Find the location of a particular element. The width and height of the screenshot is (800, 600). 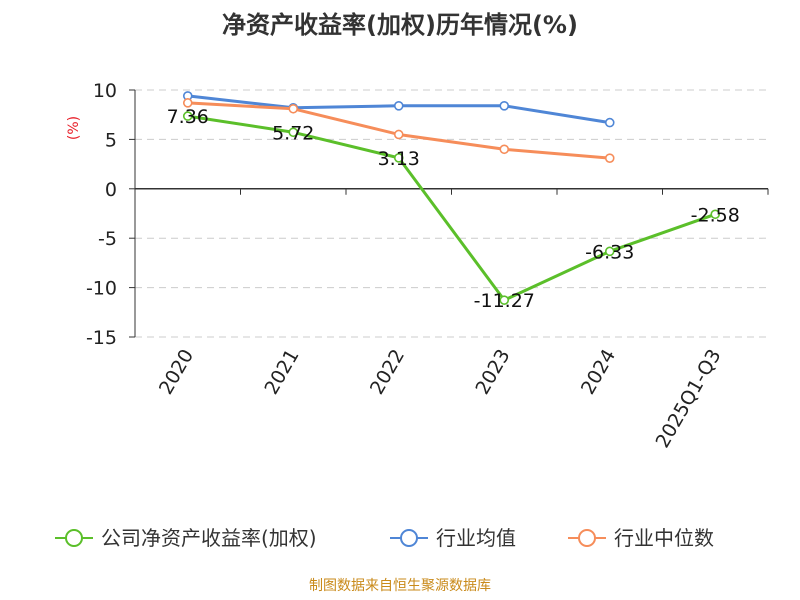

data-label: -2.58 is located at coordinates (715, 215).